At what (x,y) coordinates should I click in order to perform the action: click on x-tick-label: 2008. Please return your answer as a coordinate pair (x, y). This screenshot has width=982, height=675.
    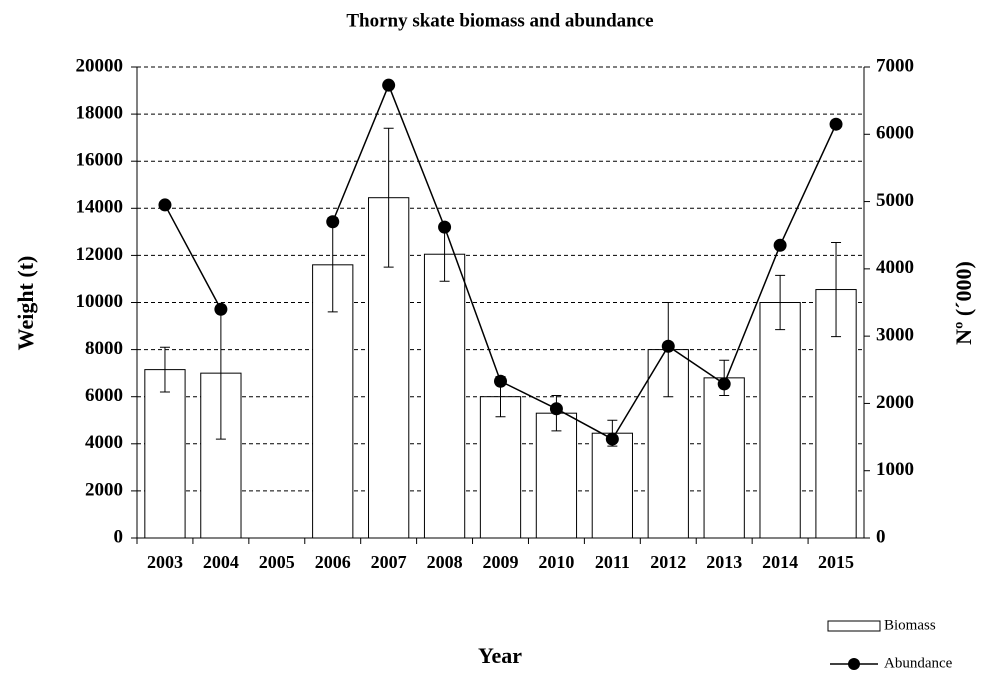
    Looking at the image, I should click on (445, 562).